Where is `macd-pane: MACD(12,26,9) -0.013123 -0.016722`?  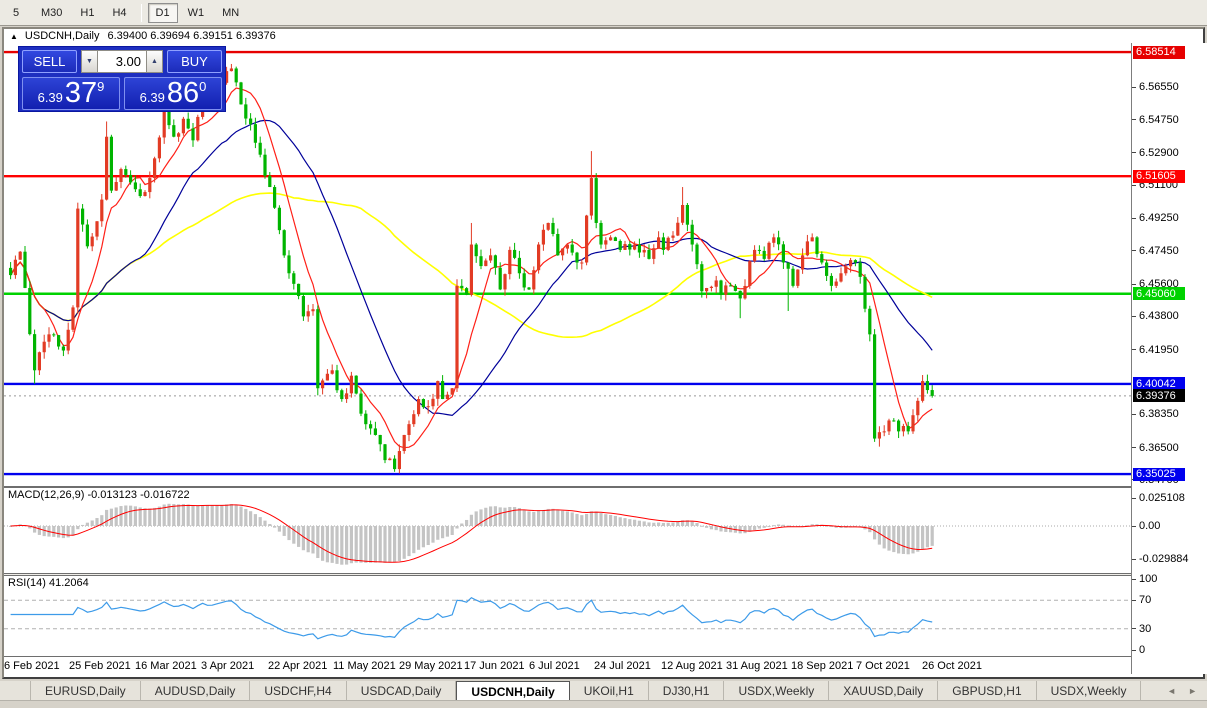 macd-pane: MACD(12,26,9) -0.013123 -0.016722 is located at coordinates (567, 530).